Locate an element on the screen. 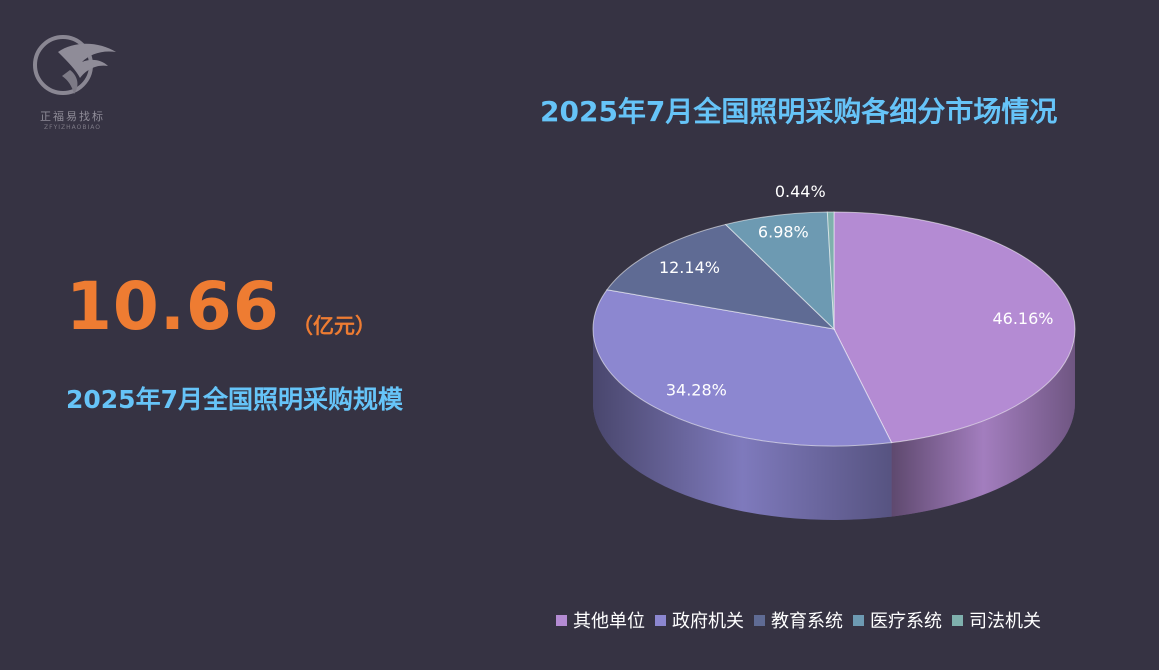  pie-labels: 46.16% 34.28% 12.14% 6.98% 0.44% is located at coordinates (856, 291).